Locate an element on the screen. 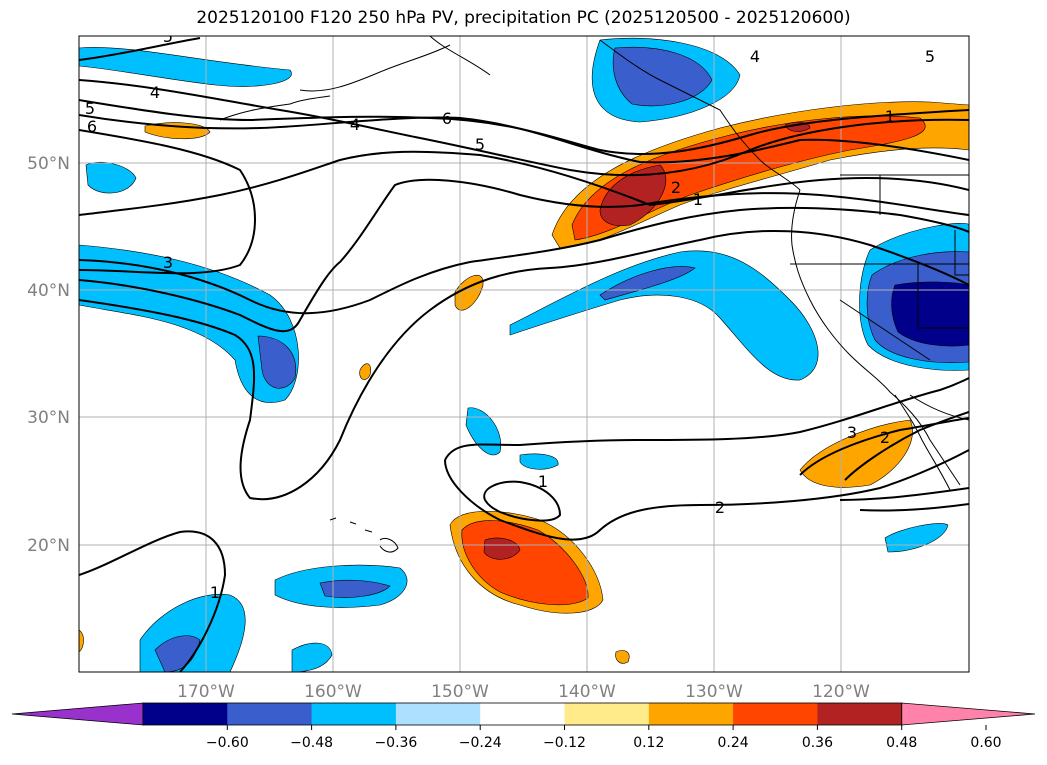 The width and height of the screenshot is (1047, 765). colorbar-tick-label: 0.36 is located at coordinates (817, 743).